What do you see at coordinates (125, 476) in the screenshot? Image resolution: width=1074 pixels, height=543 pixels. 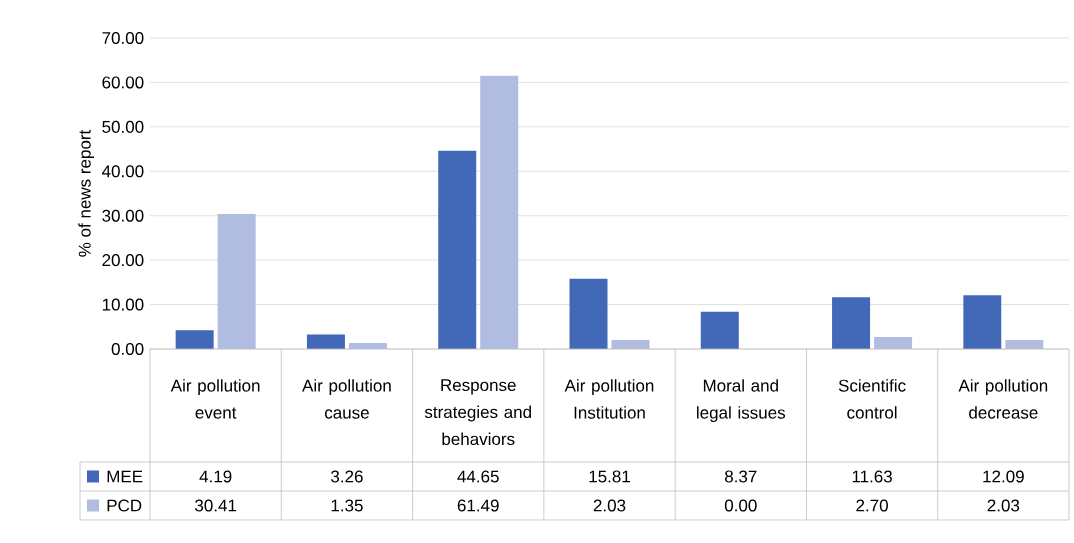 I see `legend-label: MEE` at bounding box center [125, 476].